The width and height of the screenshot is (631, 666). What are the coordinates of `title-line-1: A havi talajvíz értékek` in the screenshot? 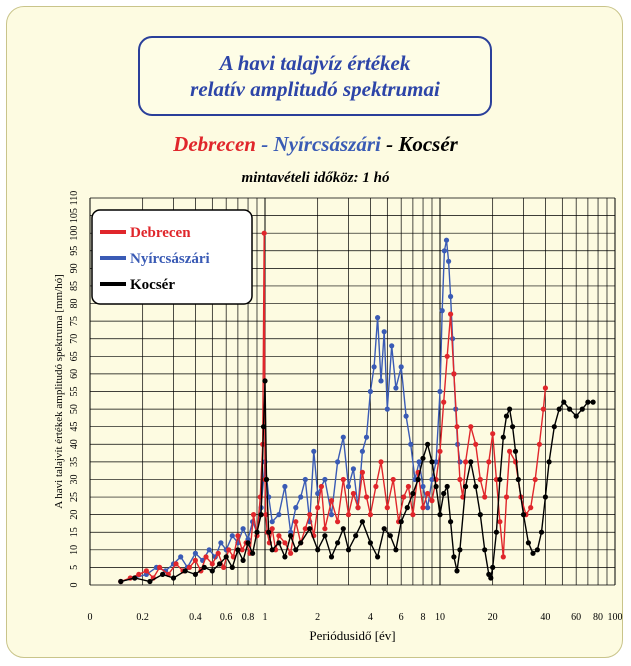 It's located at (315, 63).